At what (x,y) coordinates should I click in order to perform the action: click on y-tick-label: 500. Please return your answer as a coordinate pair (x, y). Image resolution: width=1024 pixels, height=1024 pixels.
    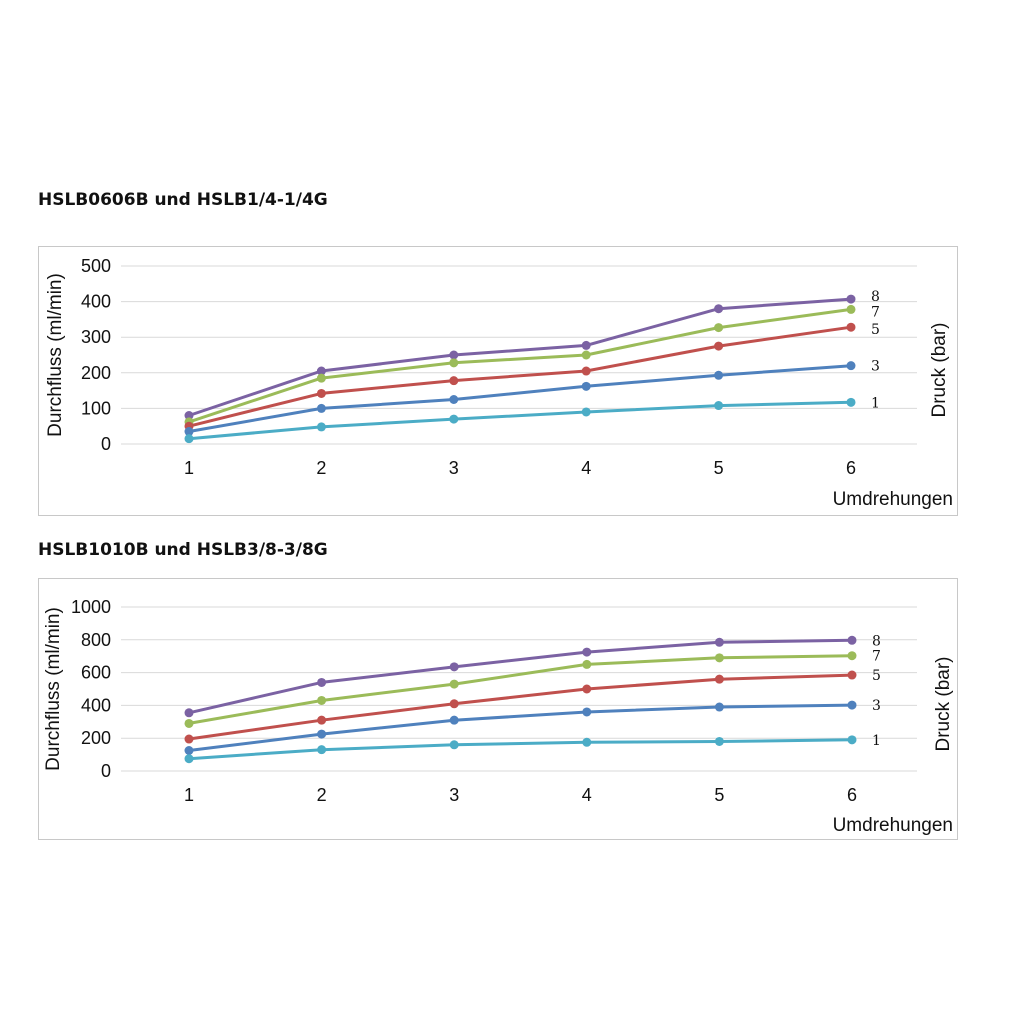
    Looking at the image, I should click on (96, 266).